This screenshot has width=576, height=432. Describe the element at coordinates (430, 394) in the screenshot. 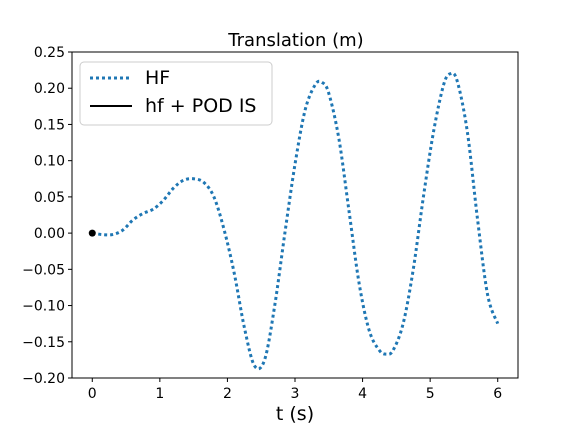

I see `x-tick-label: 5` at that location.